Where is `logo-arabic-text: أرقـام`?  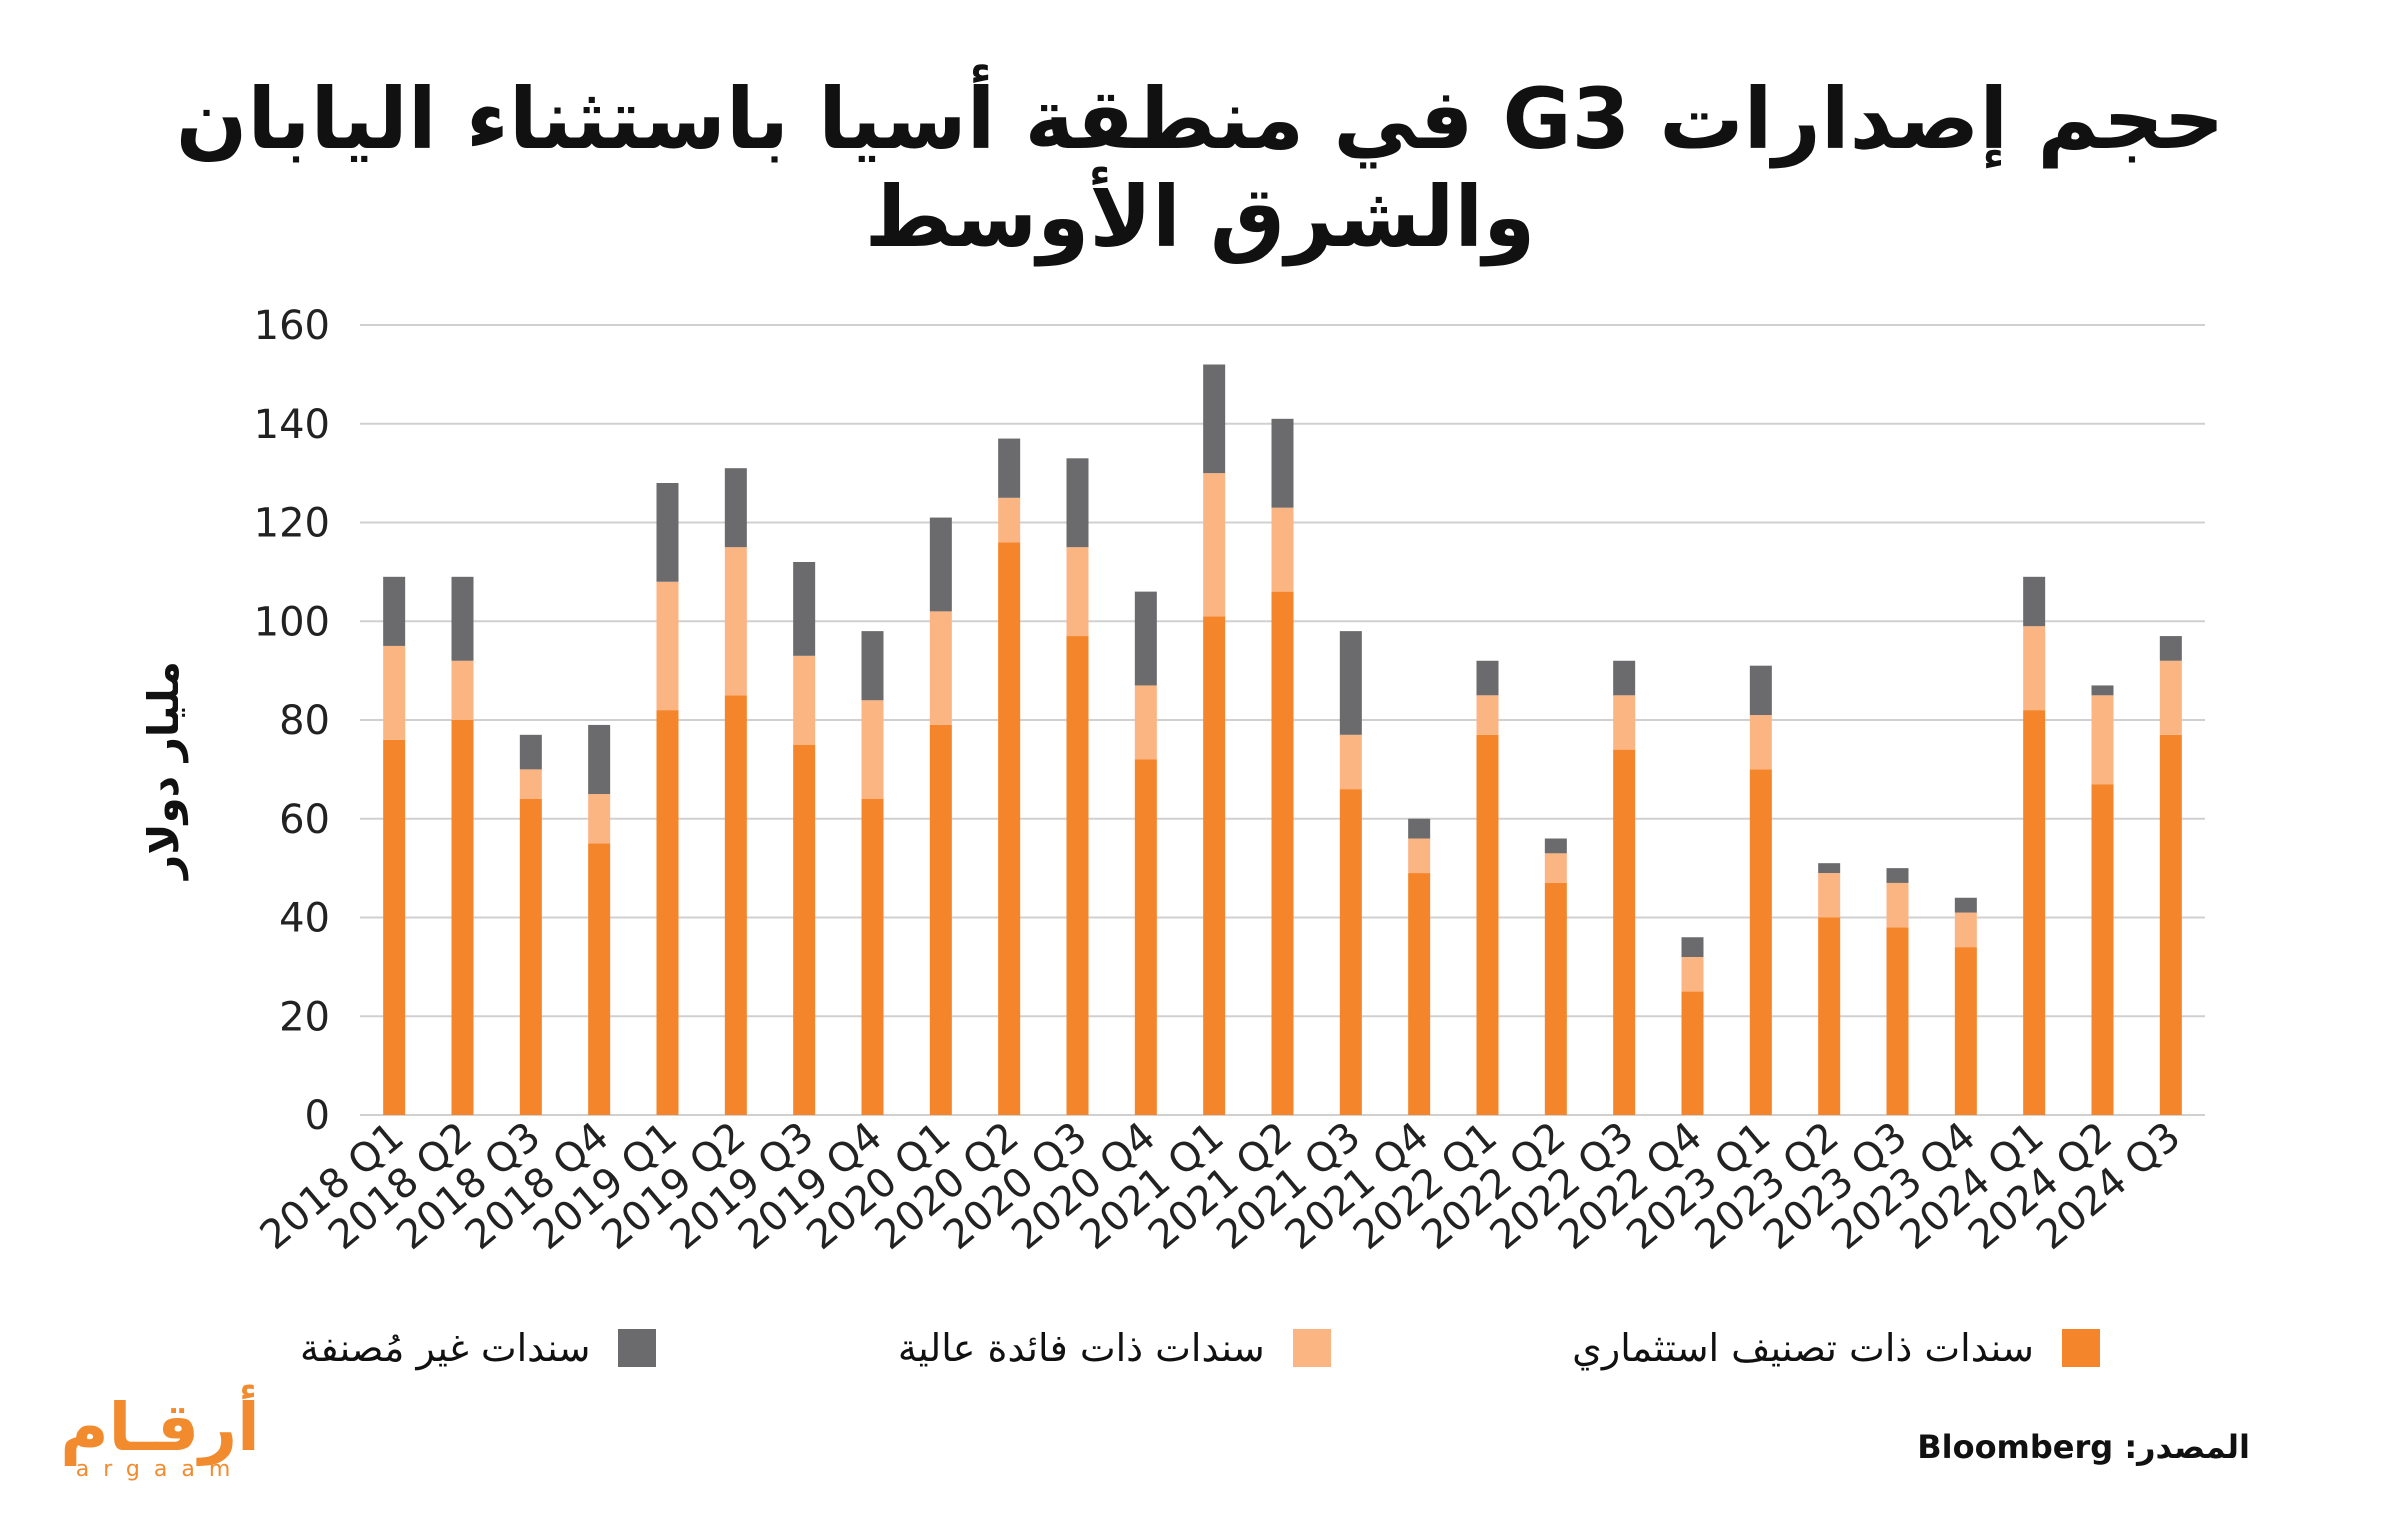
logo-arabic-text: أرقـام is located at coordinates (160, 1427).